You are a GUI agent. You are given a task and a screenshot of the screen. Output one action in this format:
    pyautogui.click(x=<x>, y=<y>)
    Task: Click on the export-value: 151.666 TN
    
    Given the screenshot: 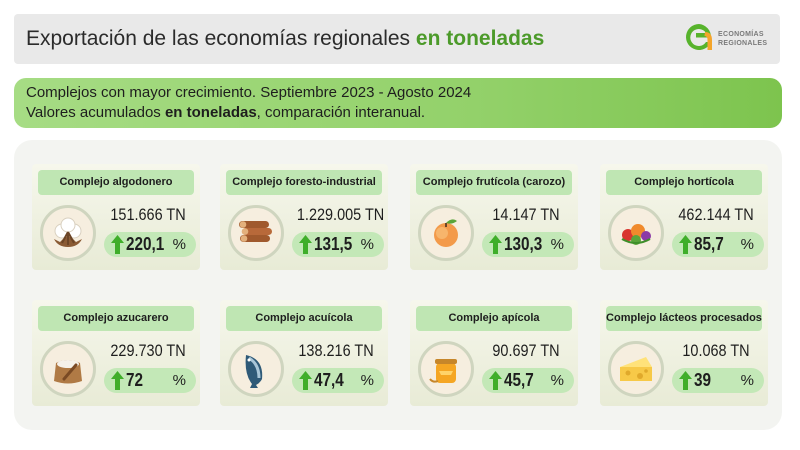 What is the action you would take?
    pyautogui.click(x=148, y=214)
    